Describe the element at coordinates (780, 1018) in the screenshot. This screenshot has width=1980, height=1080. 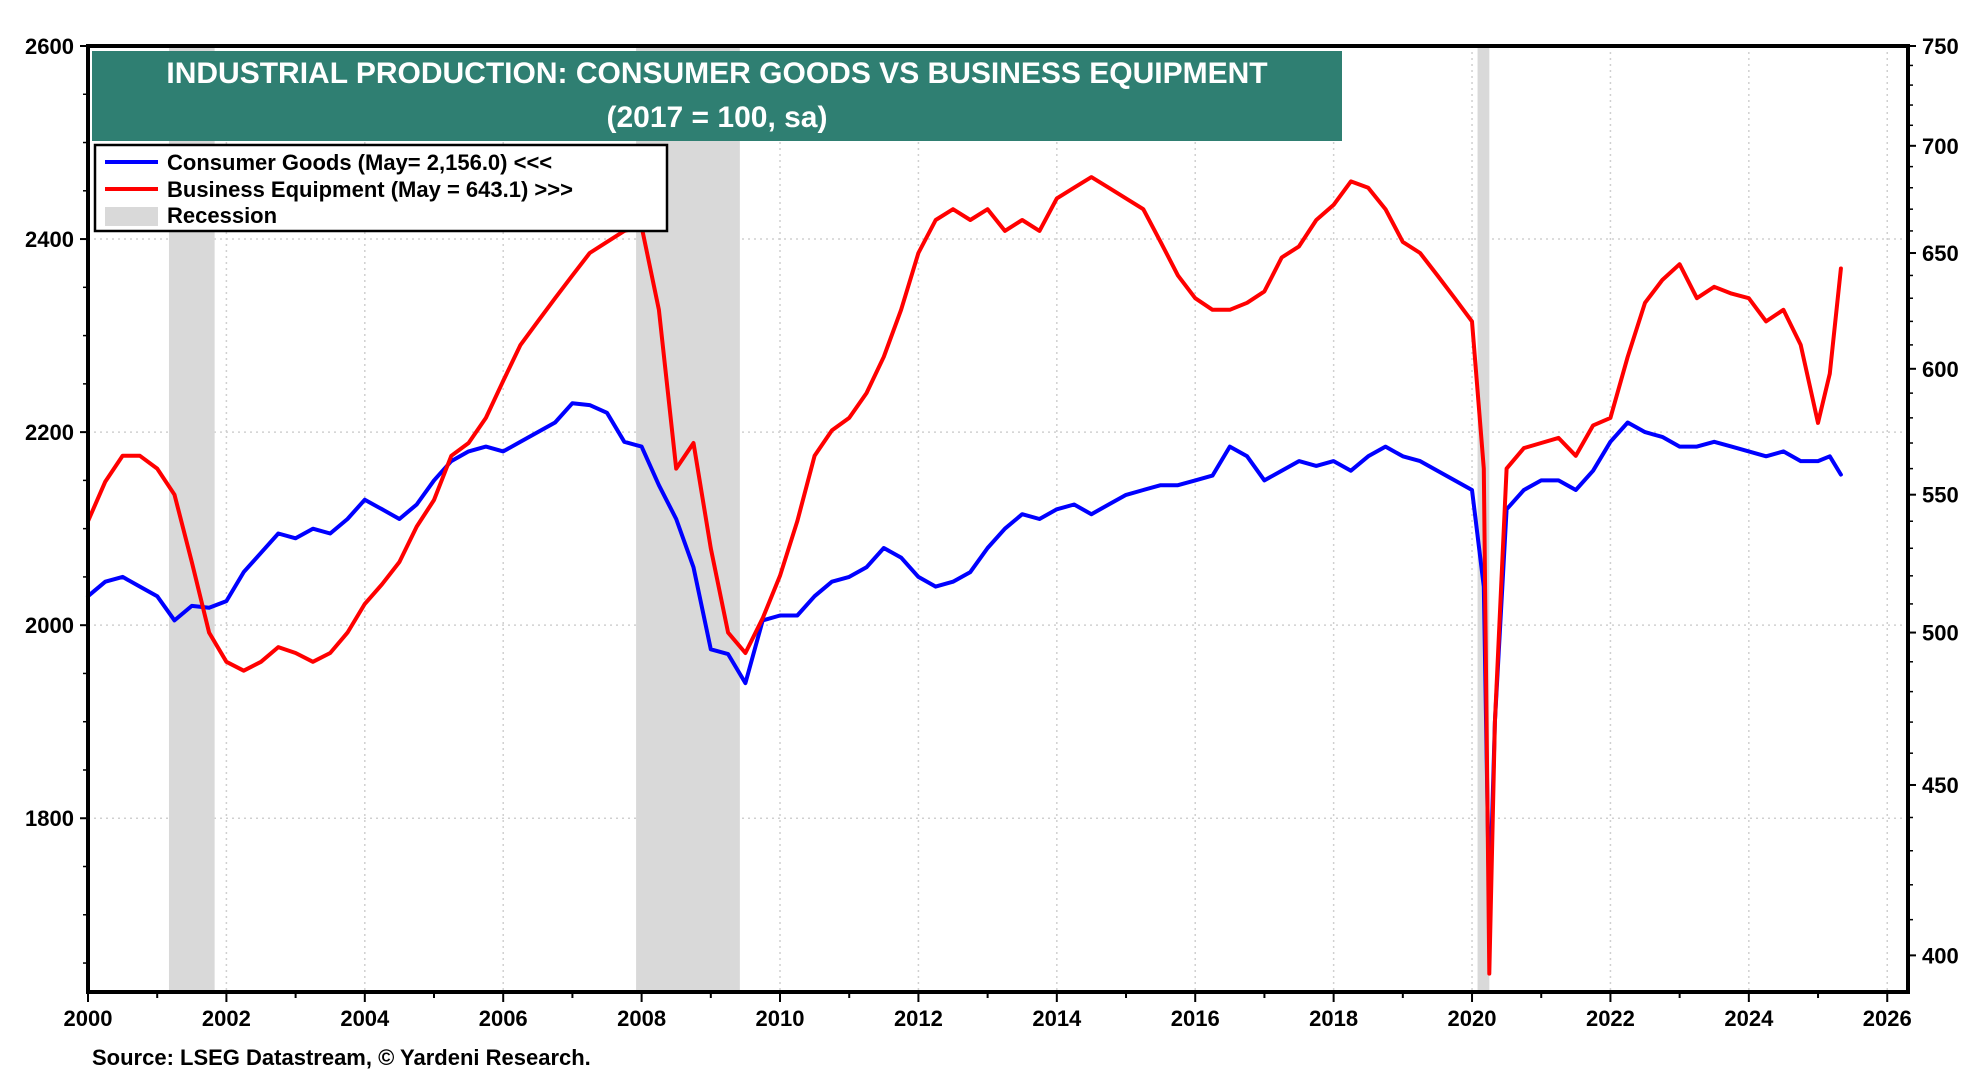
I see `x-tick-label: 2010` at that location.